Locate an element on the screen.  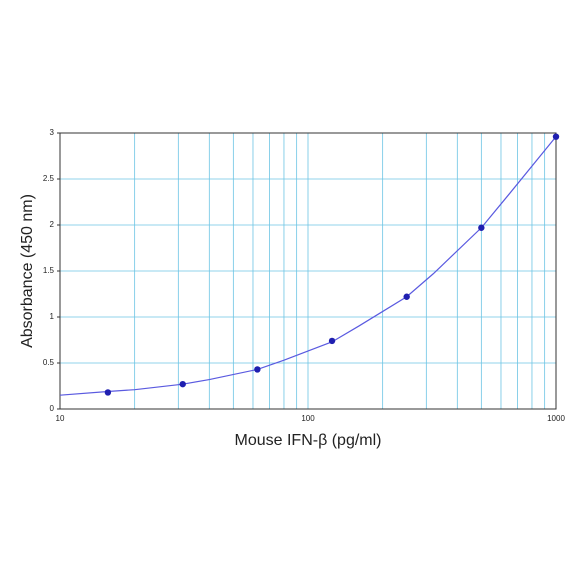
x-tick-label: 100 is located at coordinates (308, 418).